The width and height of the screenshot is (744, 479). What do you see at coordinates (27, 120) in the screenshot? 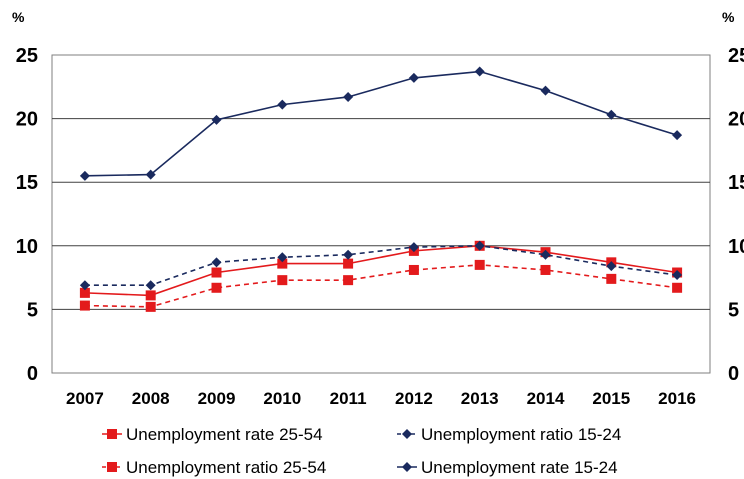
I see `y-tick-label-left: 20` at bounding box center [27, 120].